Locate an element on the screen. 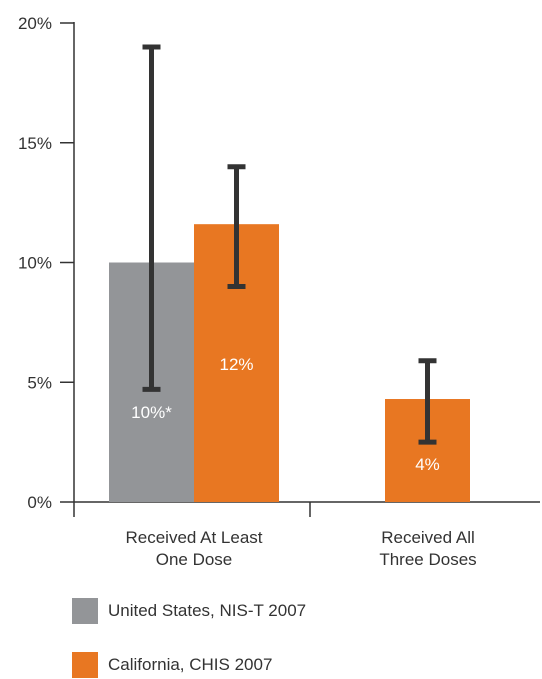  x-tick-label: Three Doses is located at coordinates (427, 559).